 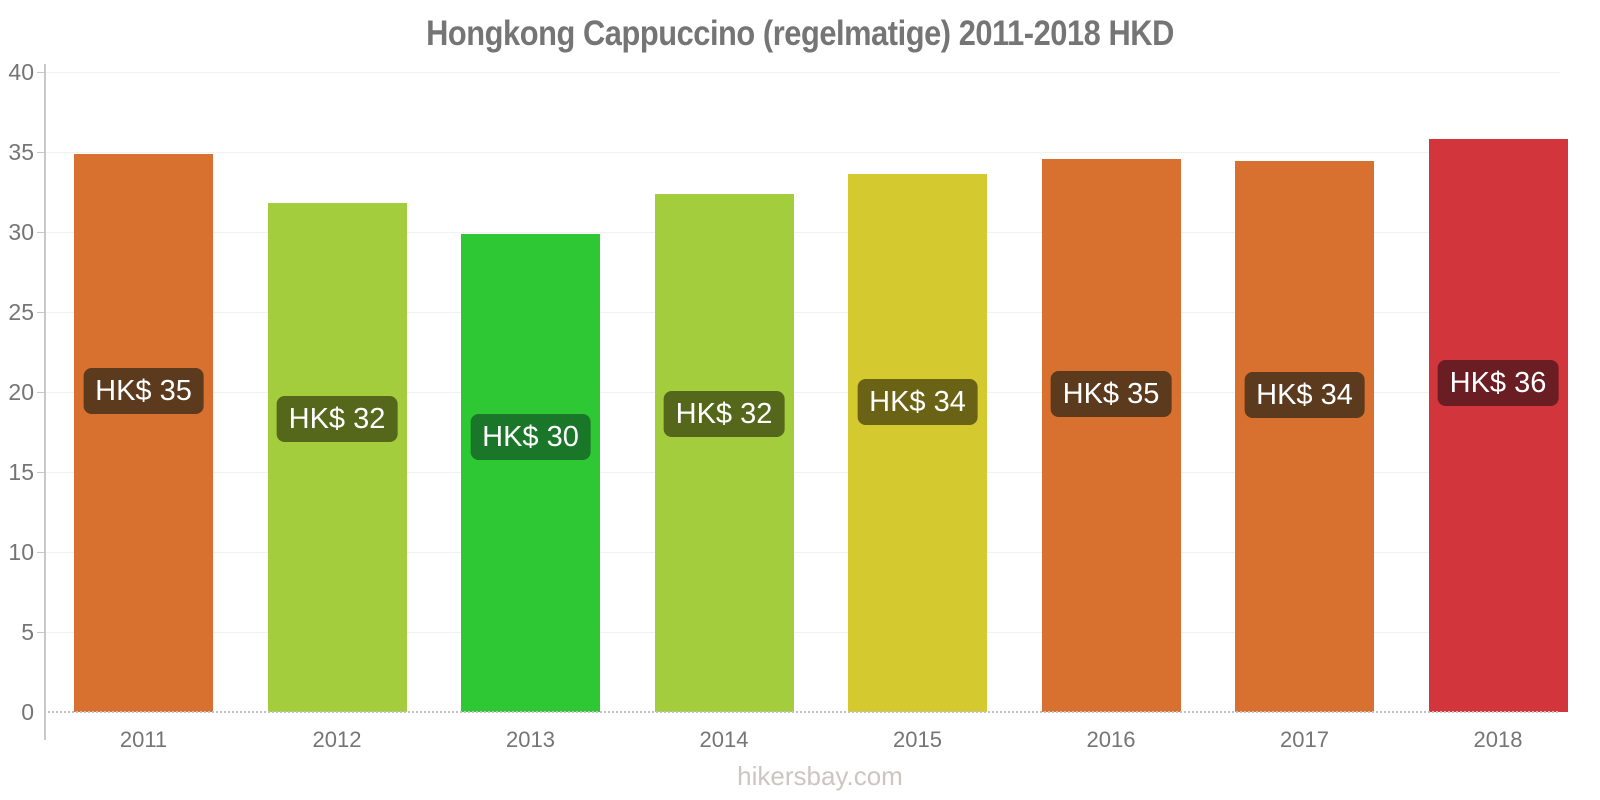 I want to click on x-axis-label-2015: 2015, so click(x=917, y=739).